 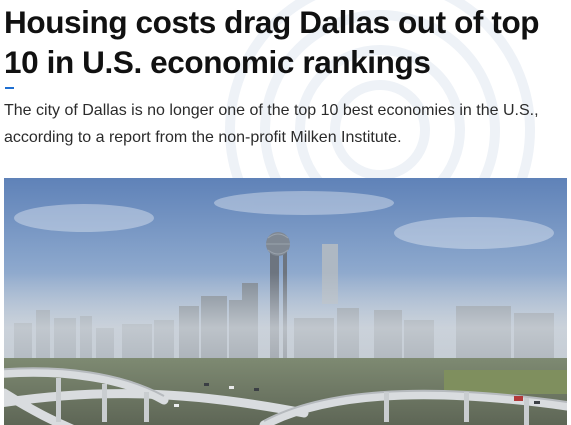 What do you see at coordinates (9, 88) in the screenshot?
I see `headline-accent-rule` at bounding box center [9, 88].